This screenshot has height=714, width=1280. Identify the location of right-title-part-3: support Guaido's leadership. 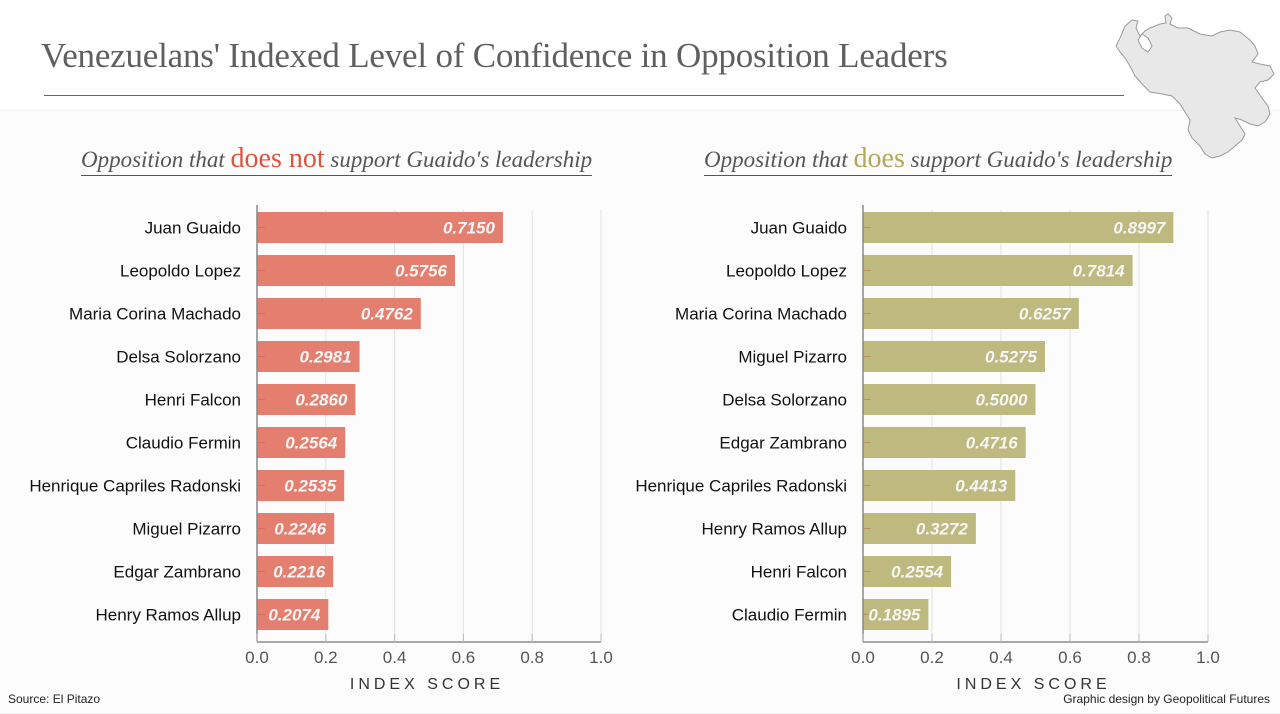
(1038, 159).